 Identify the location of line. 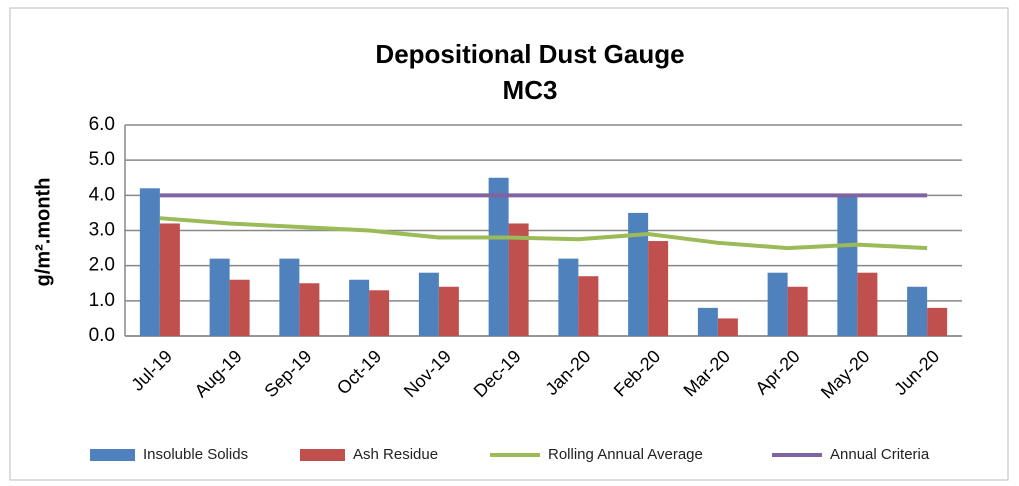
(543, 233).